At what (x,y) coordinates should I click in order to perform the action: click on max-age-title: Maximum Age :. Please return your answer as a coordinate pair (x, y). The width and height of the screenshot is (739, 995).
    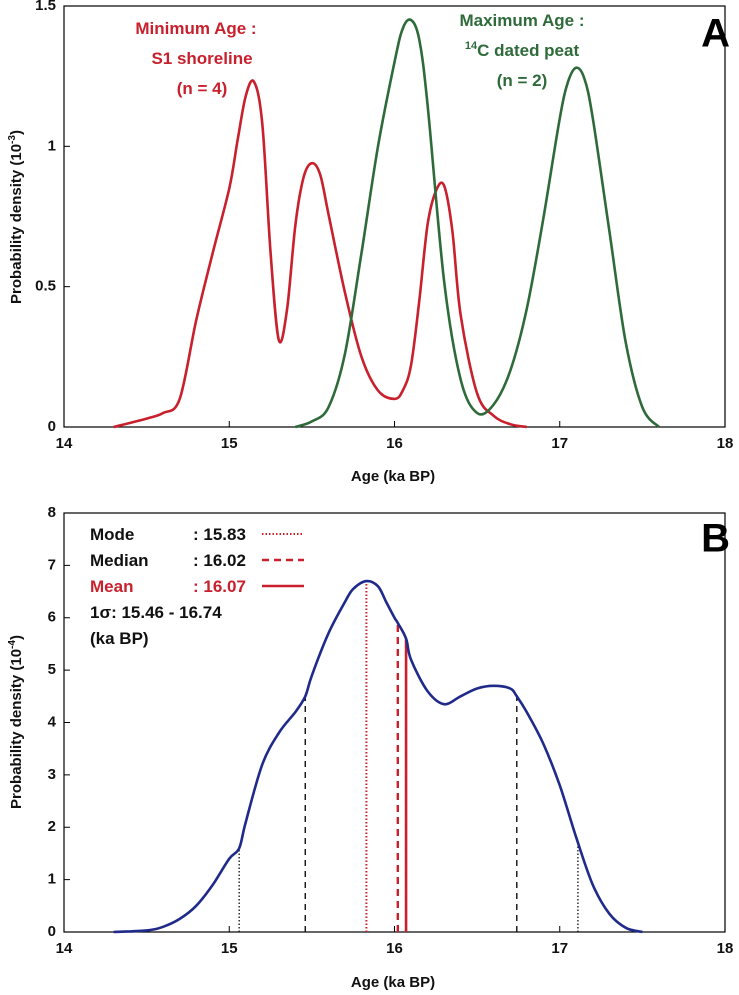
    Looking at the image, I should click on (521, 20).